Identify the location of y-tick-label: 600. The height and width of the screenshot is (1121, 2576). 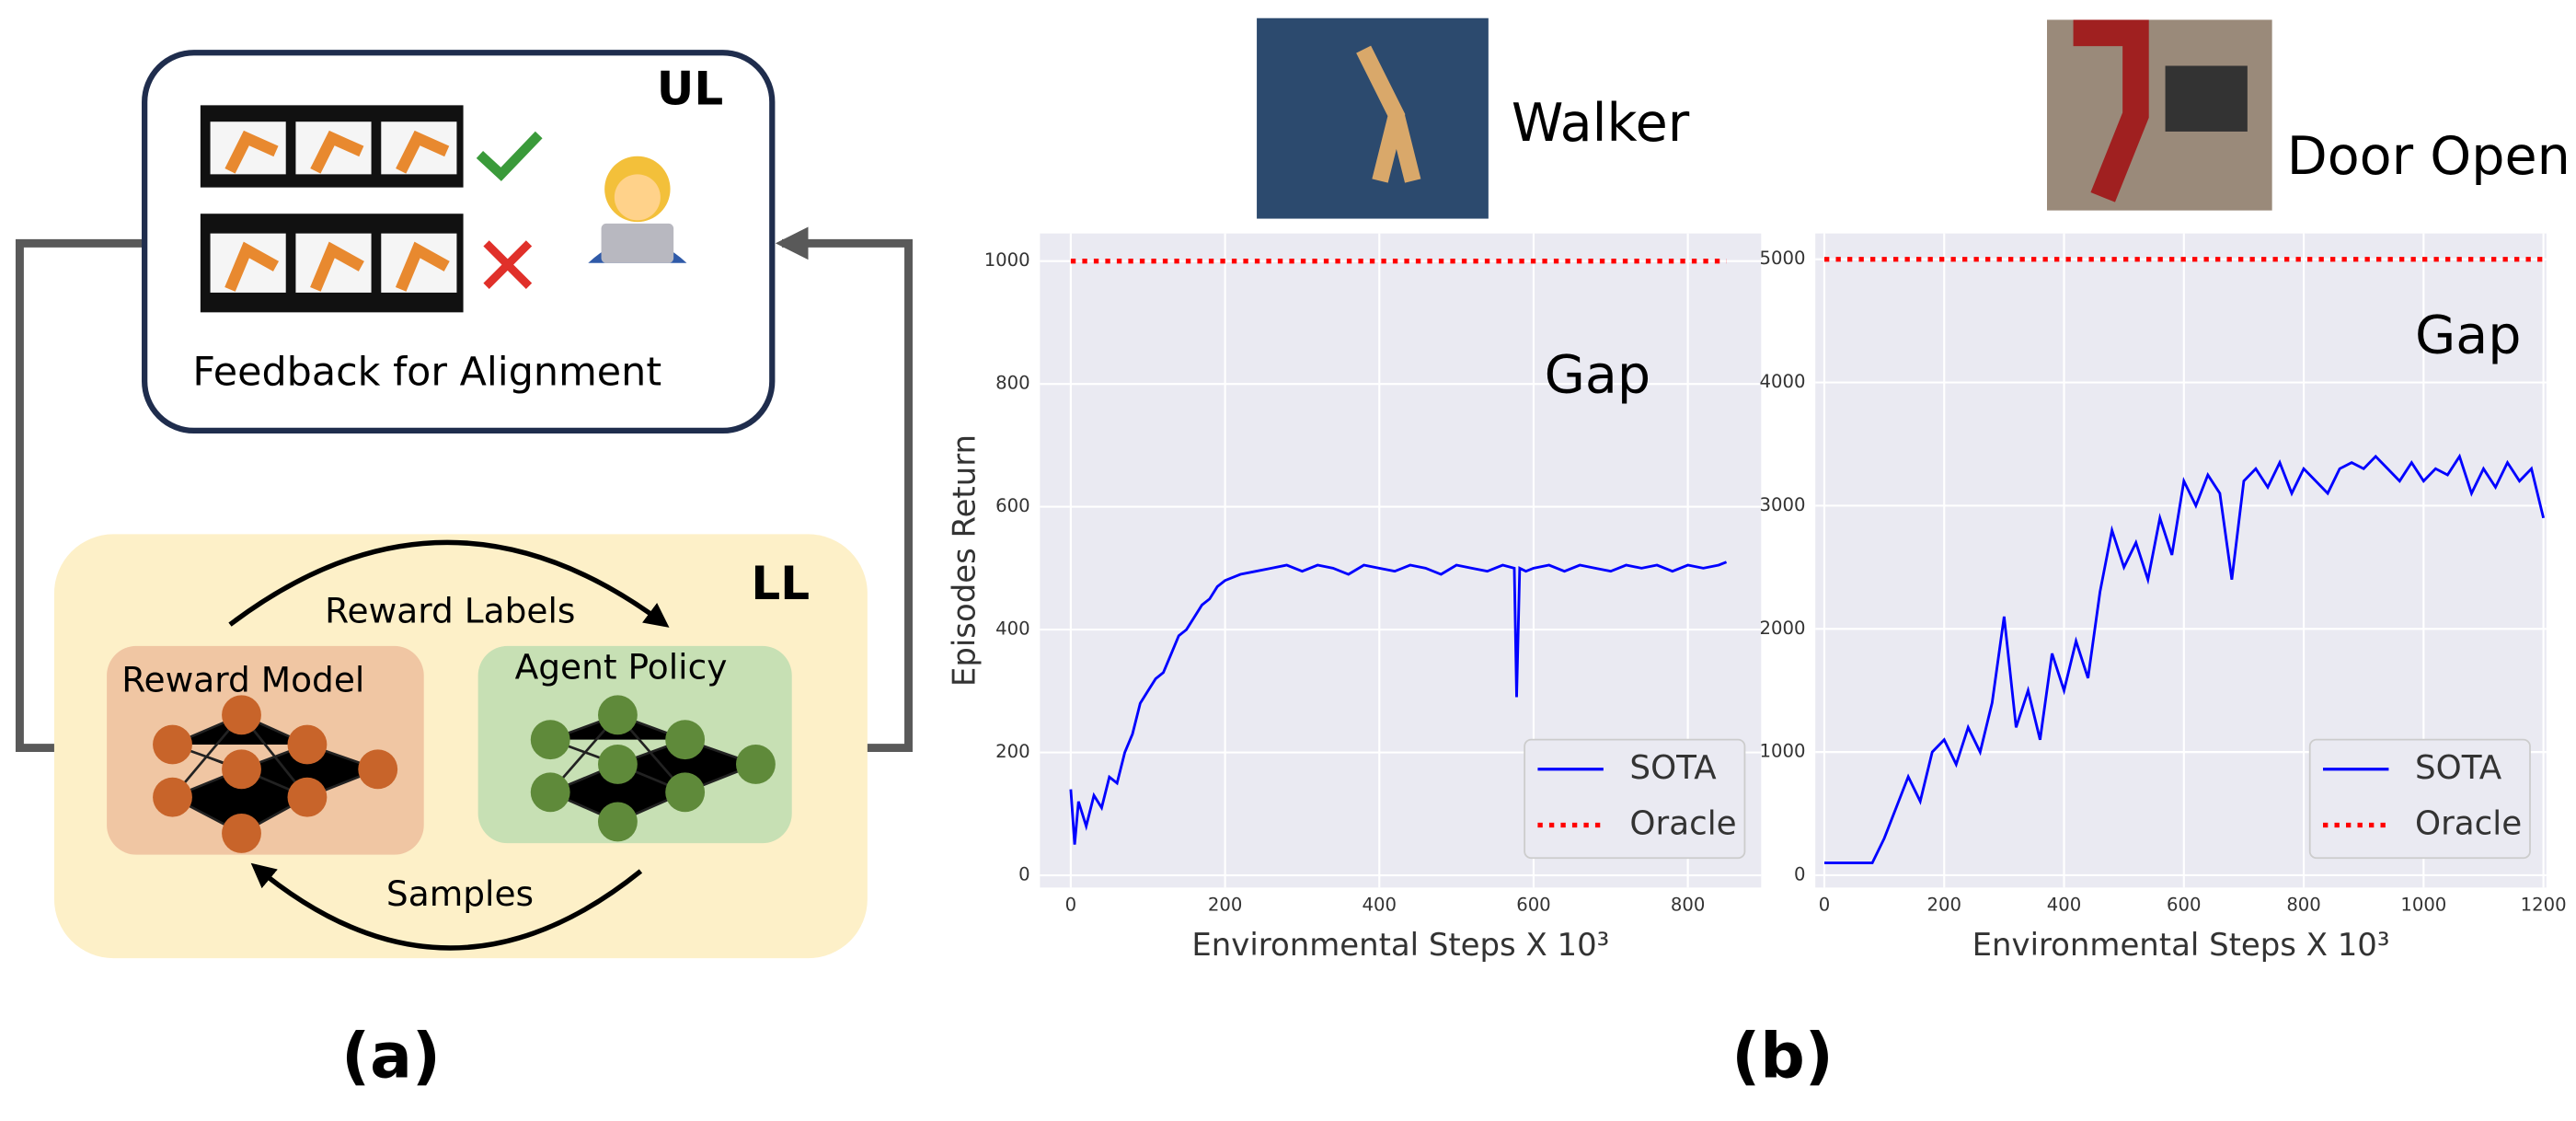
(1012, 506).